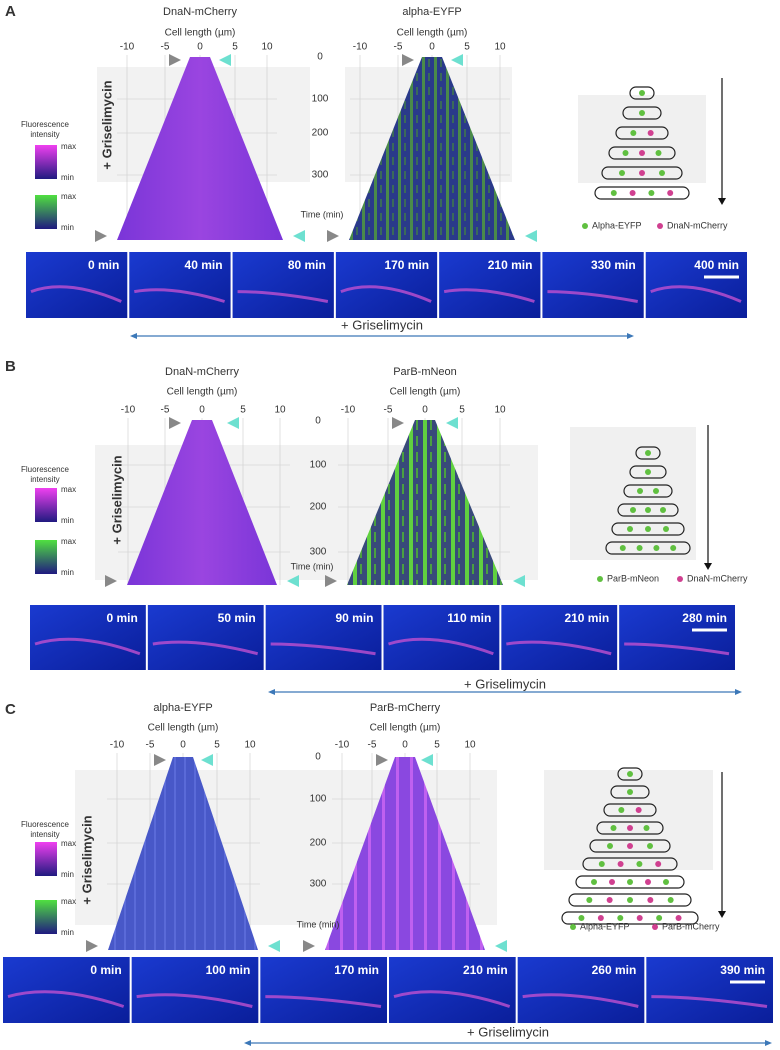 The height and width of the screenshot is (1050, 780). I want to click on frame-time: 0 min, so click(103, 265).